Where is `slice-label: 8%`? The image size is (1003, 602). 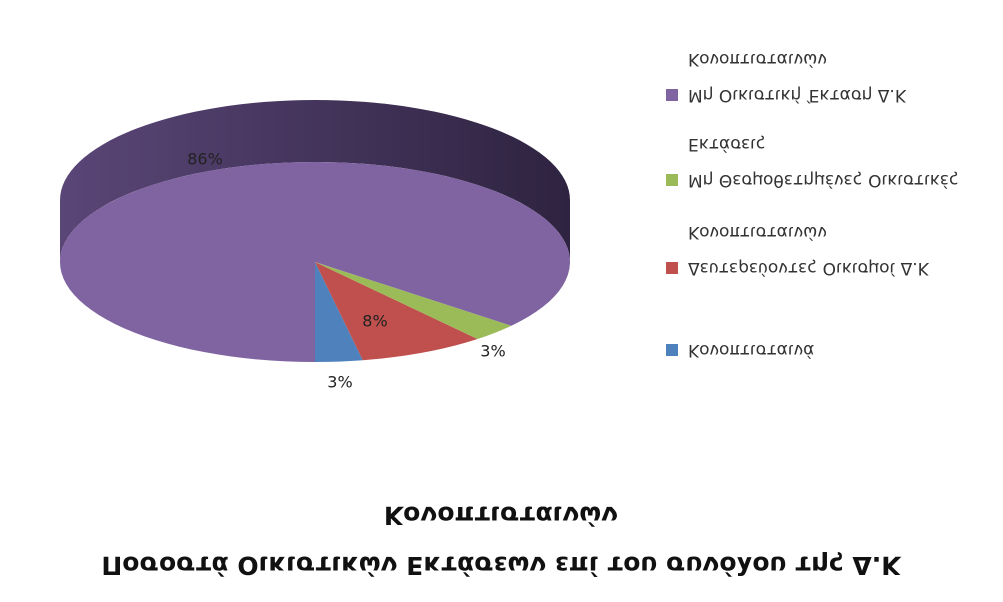 slice-label: 8% is located at coordinates (374, 321).